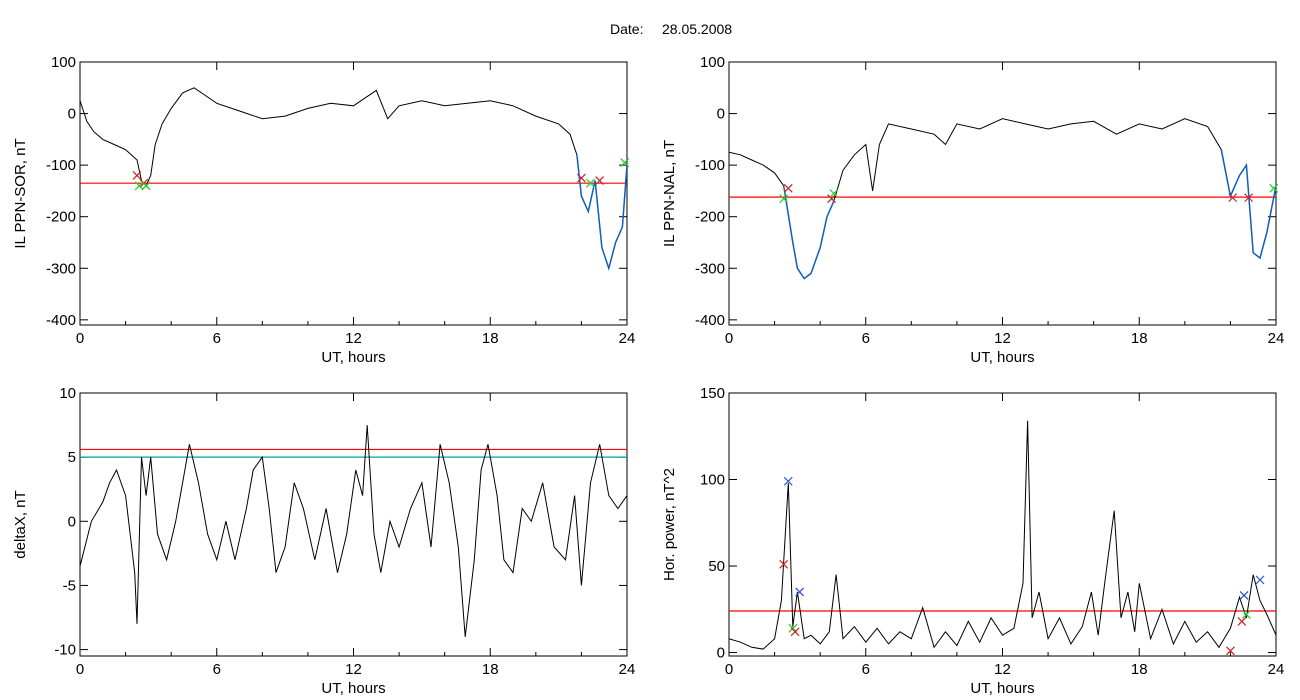 The width and height of the screenshot is (1300, 700). What do you see at coordinates (20, 524) in the screenshot?
I see `y-axis-label: deltaX, nT` at bounding box center [20, 524].